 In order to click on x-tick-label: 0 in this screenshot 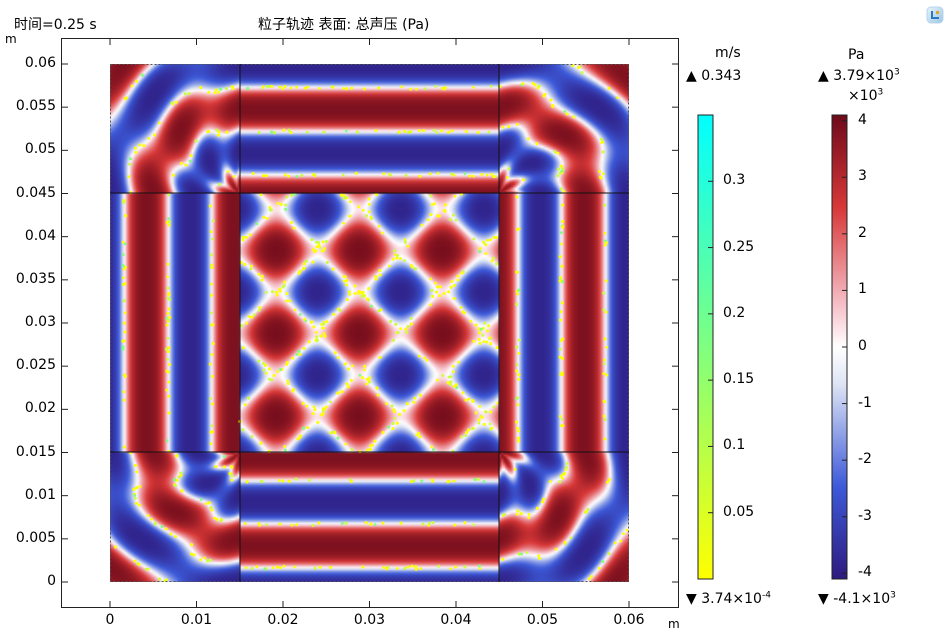, I will do `click(110, 620)`.